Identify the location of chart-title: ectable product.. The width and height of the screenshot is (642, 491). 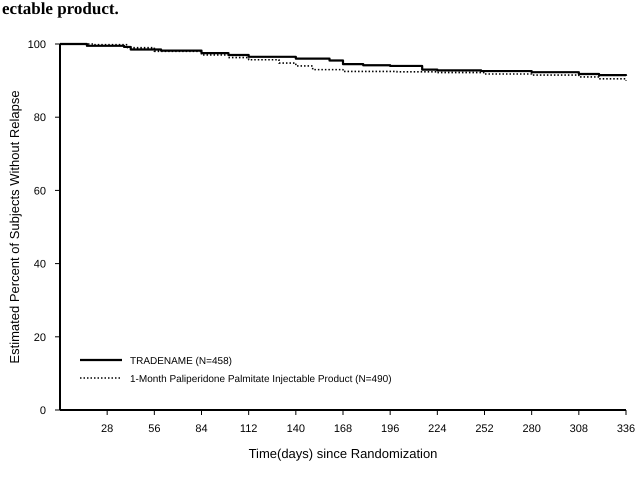
(60, 9).